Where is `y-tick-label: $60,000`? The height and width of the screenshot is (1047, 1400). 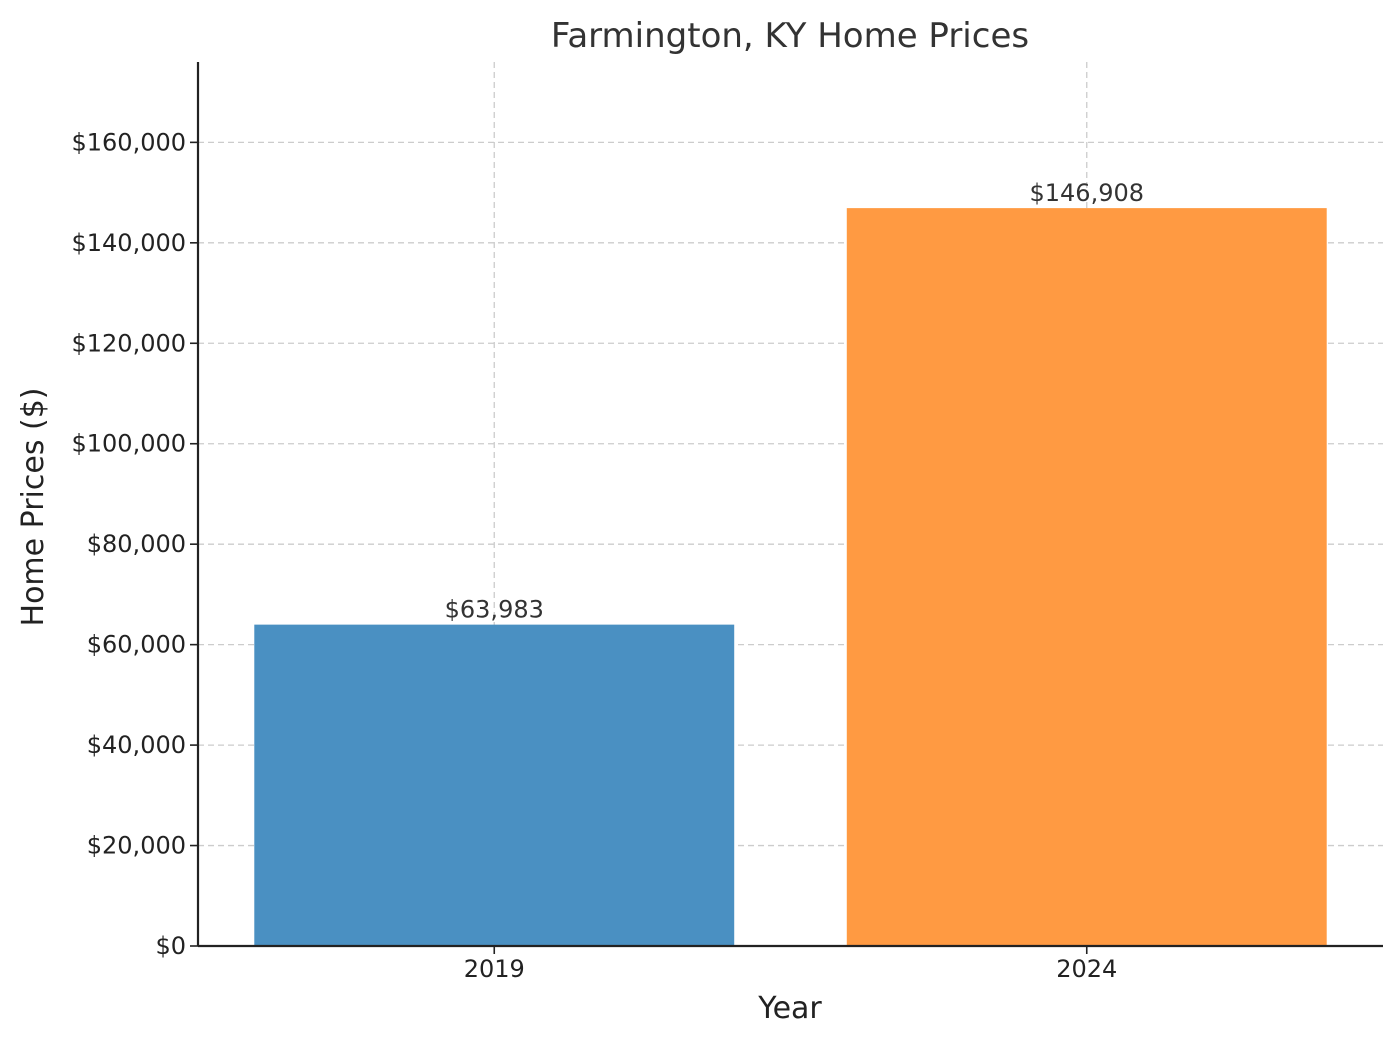 y-tick-label: $60,000 is located at coordinates (136, 645).